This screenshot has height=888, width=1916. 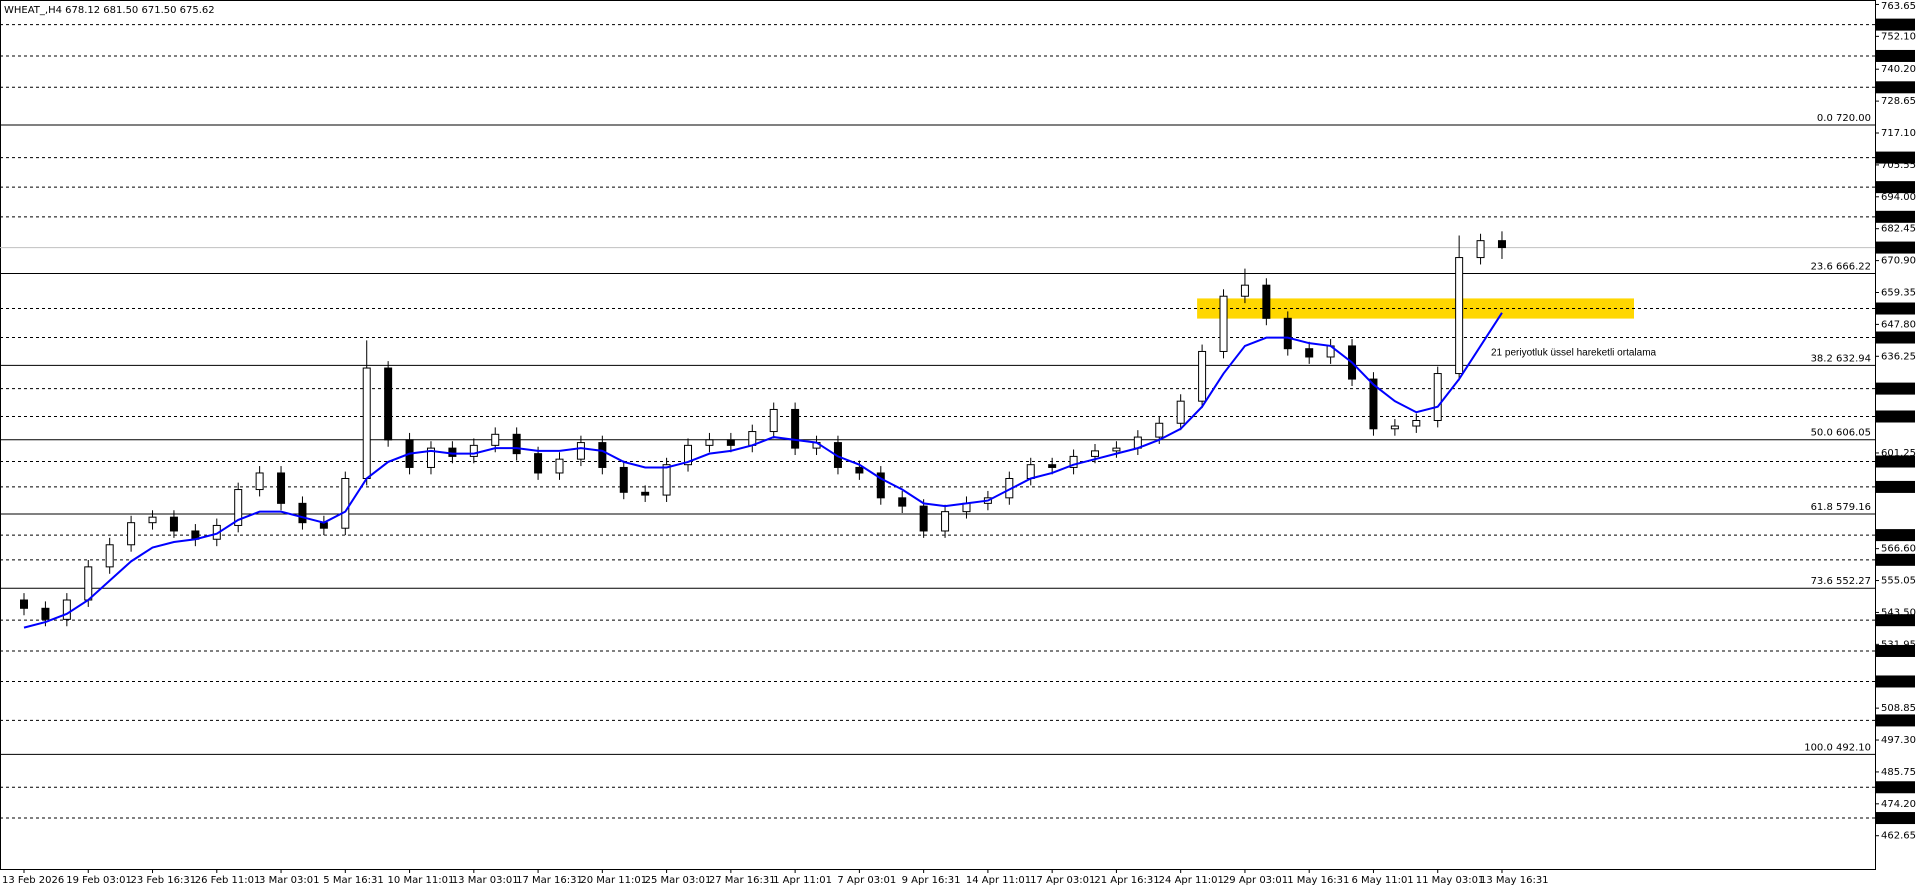 I want to click on level-label: 708.20, so click(x=1896, y=158).